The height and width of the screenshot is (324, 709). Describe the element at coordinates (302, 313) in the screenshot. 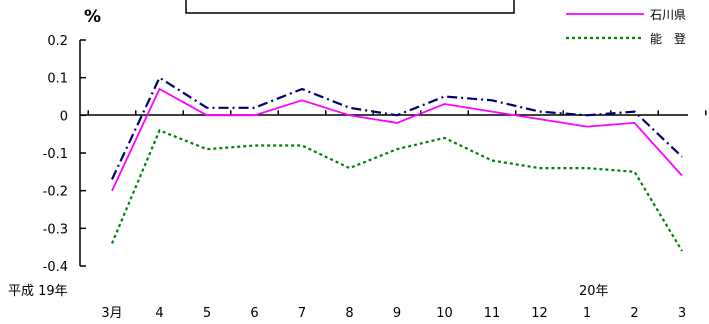

I see `x-category-label: 7` at that location.